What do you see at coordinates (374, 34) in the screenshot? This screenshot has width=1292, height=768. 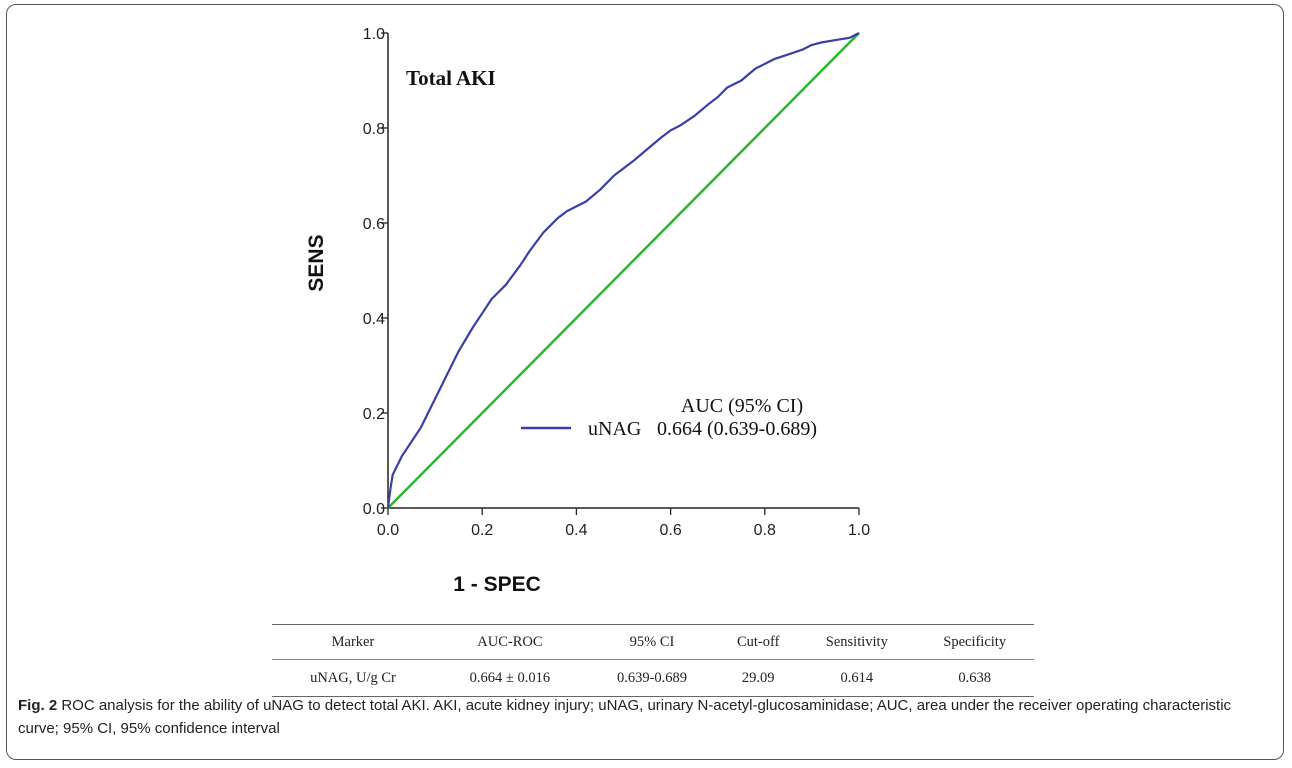 I see `y-tick-label: 1.0` at bounding box center [374, 34].